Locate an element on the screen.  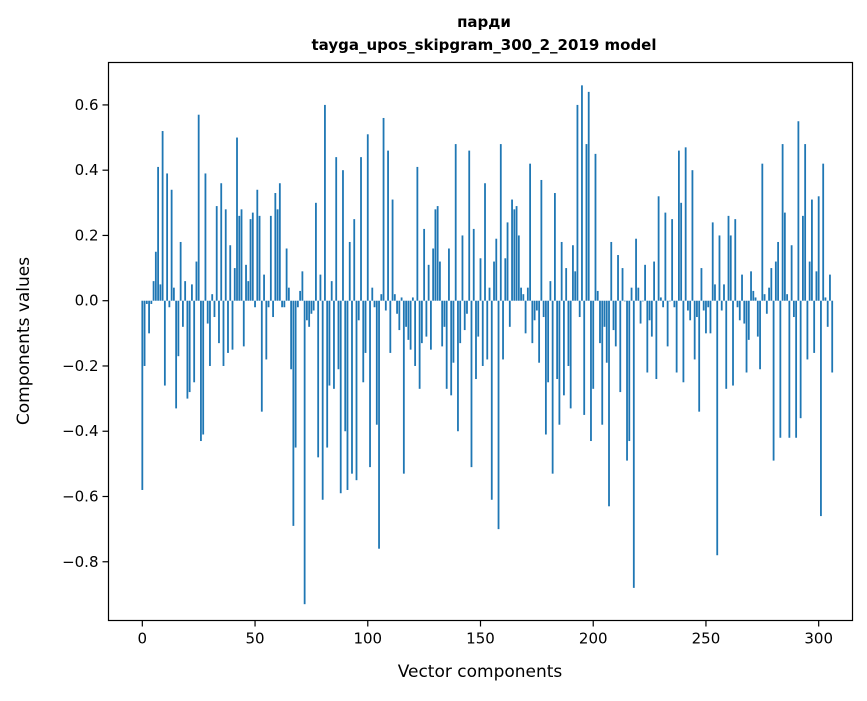
y-tick-label: −0.4 is located at coordinates (80, 431).